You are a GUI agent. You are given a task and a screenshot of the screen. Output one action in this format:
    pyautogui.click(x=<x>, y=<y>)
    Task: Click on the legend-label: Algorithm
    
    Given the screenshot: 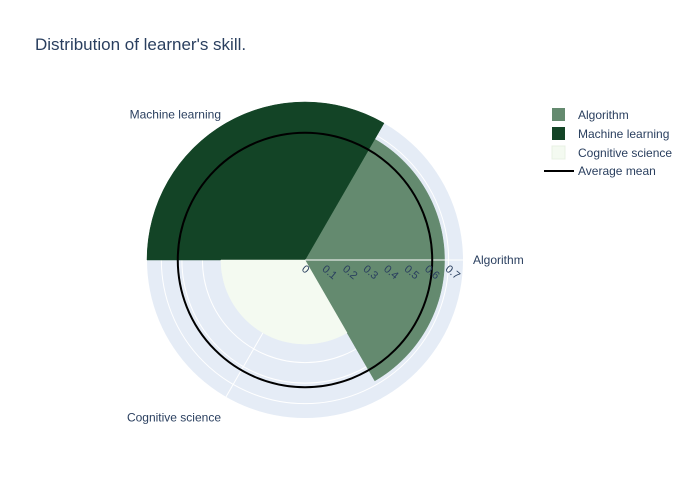 What is the action you would take?
    pyautogui.click(x=603, y=115)
    